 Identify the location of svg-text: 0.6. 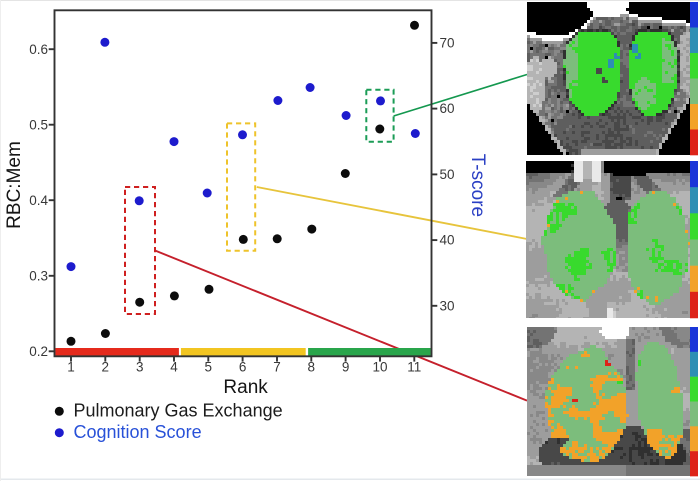
(38, 49).